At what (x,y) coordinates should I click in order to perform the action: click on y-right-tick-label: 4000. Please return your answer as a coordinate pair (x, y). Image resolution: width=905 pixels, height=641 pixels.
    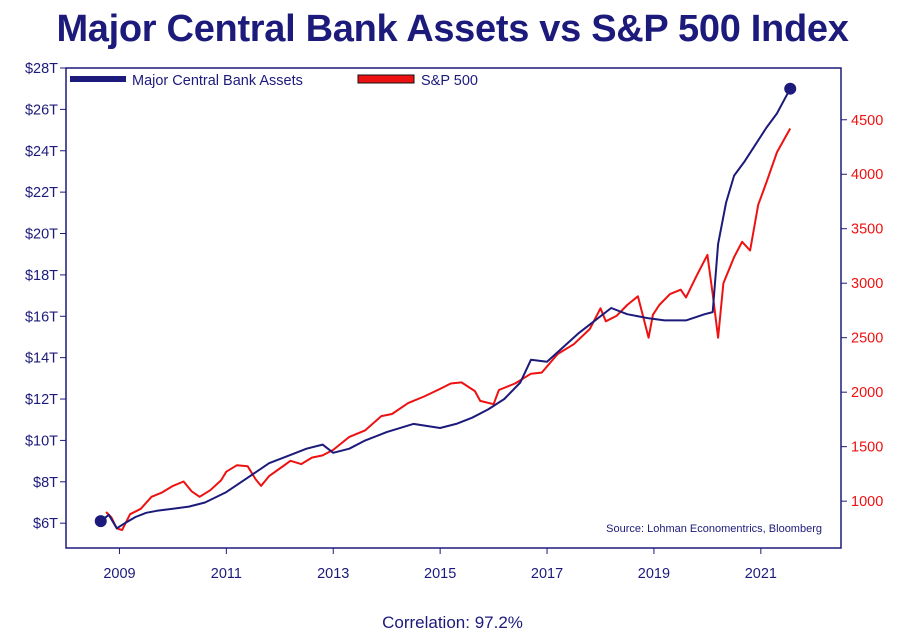
    Looking at the image, I should click on (867, 175).